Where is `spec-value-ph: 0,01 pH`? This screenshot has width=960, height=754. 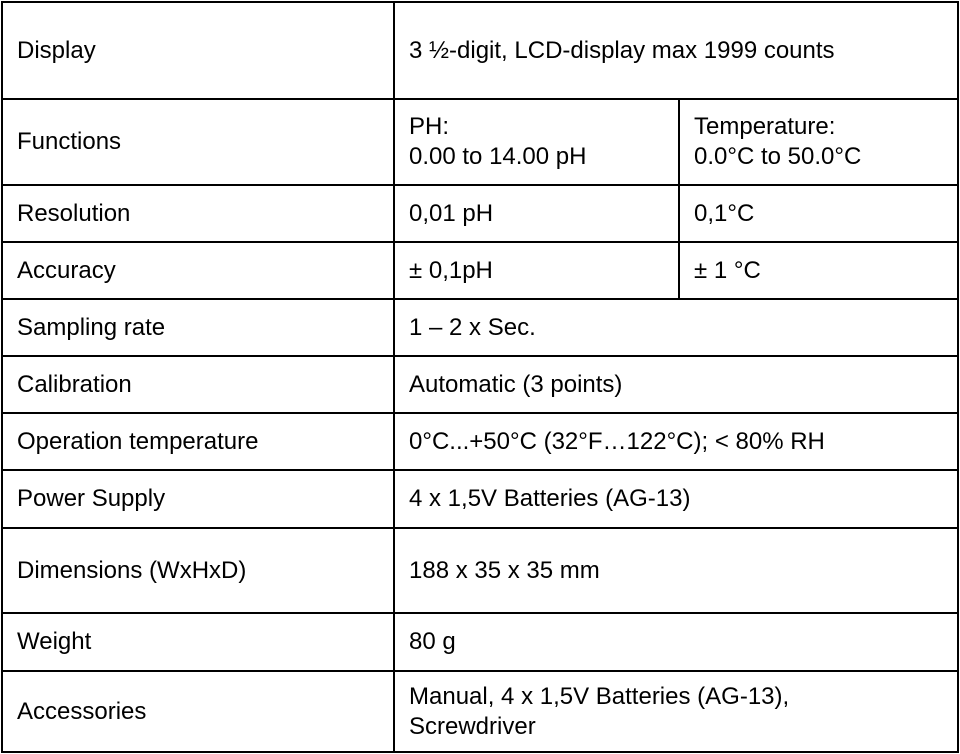
spec-value-ph: 0,01 pH is located at coordinates (536, 213).